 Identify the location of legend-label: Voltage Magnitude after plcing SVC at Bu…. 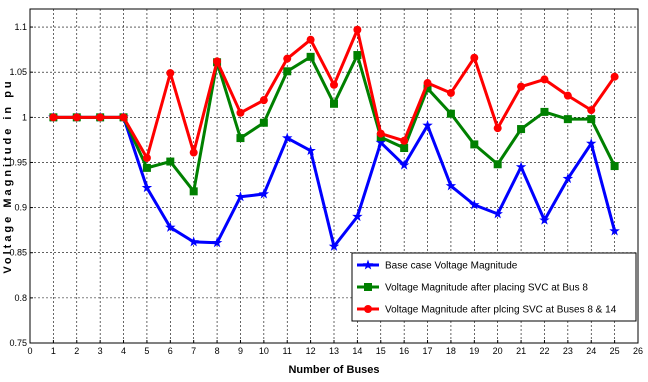
(501, 310).